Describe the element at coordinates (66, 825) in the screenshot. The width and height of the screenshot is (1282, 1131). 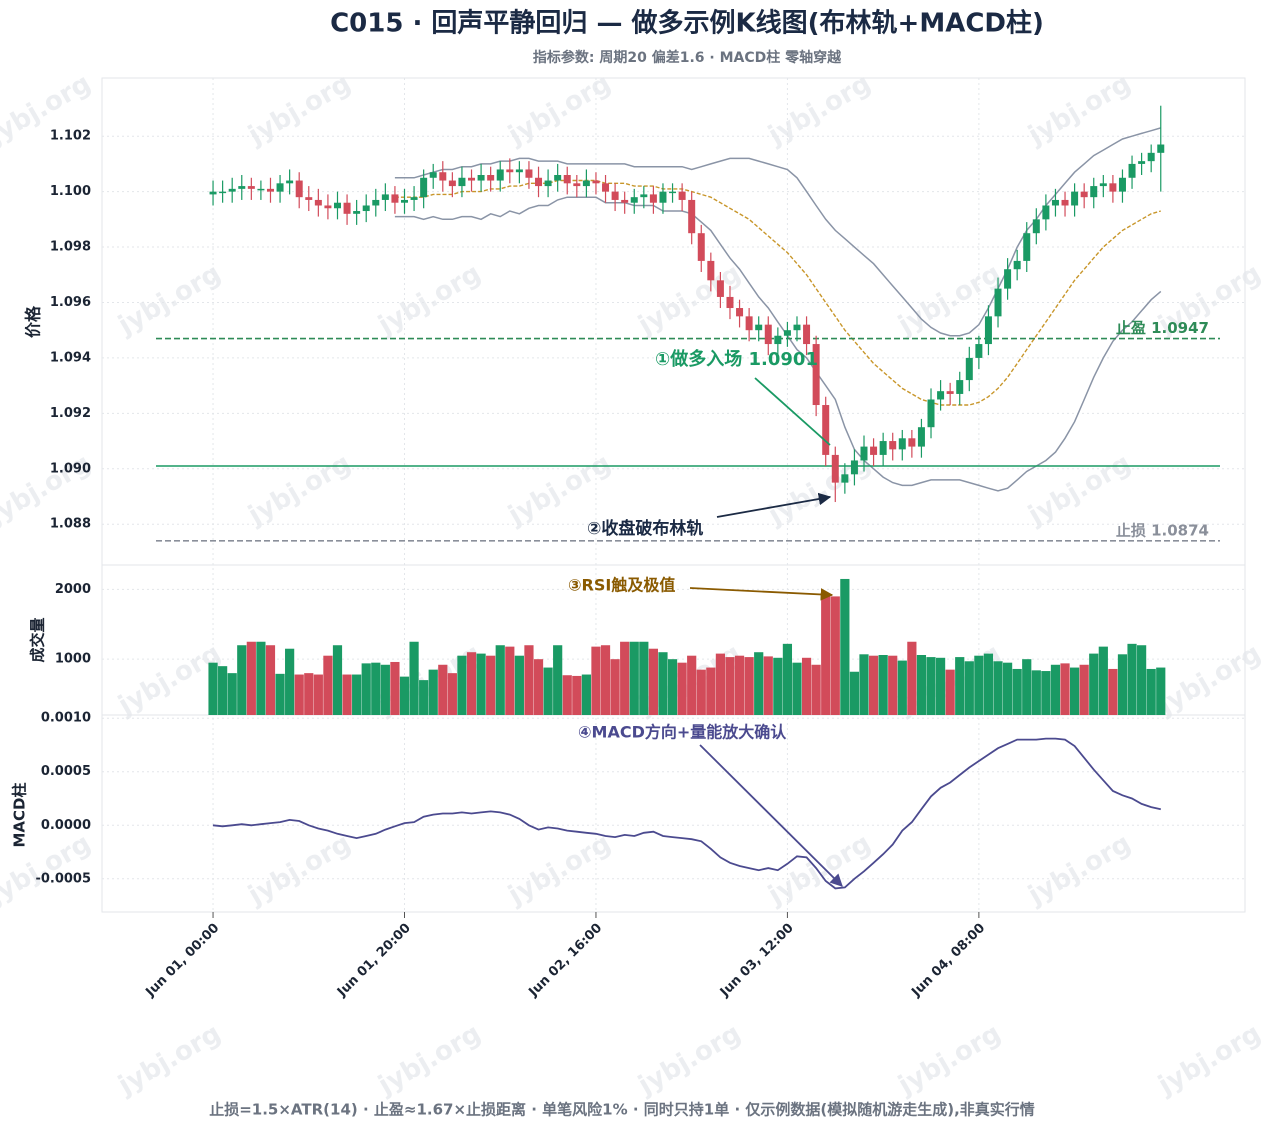
I see `y-tick-label: 0.0000` at that location.